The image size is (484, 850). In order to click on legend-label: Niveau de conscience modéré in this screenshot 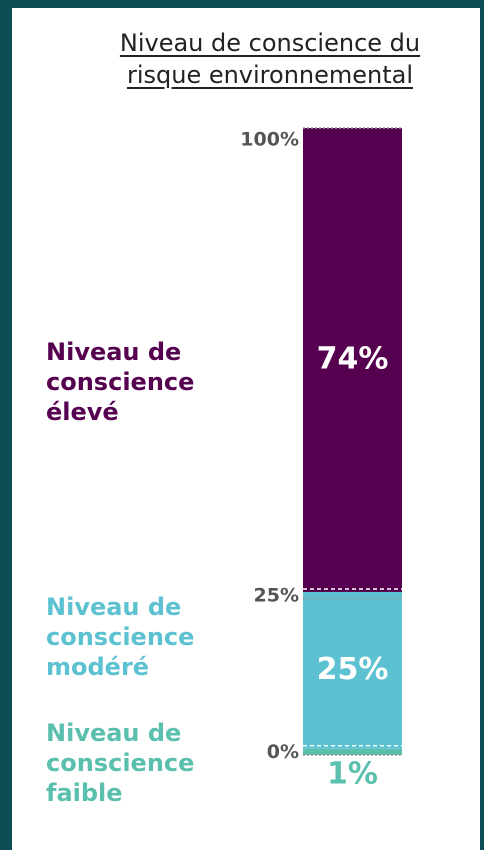, I will do `click(120, 637)`.